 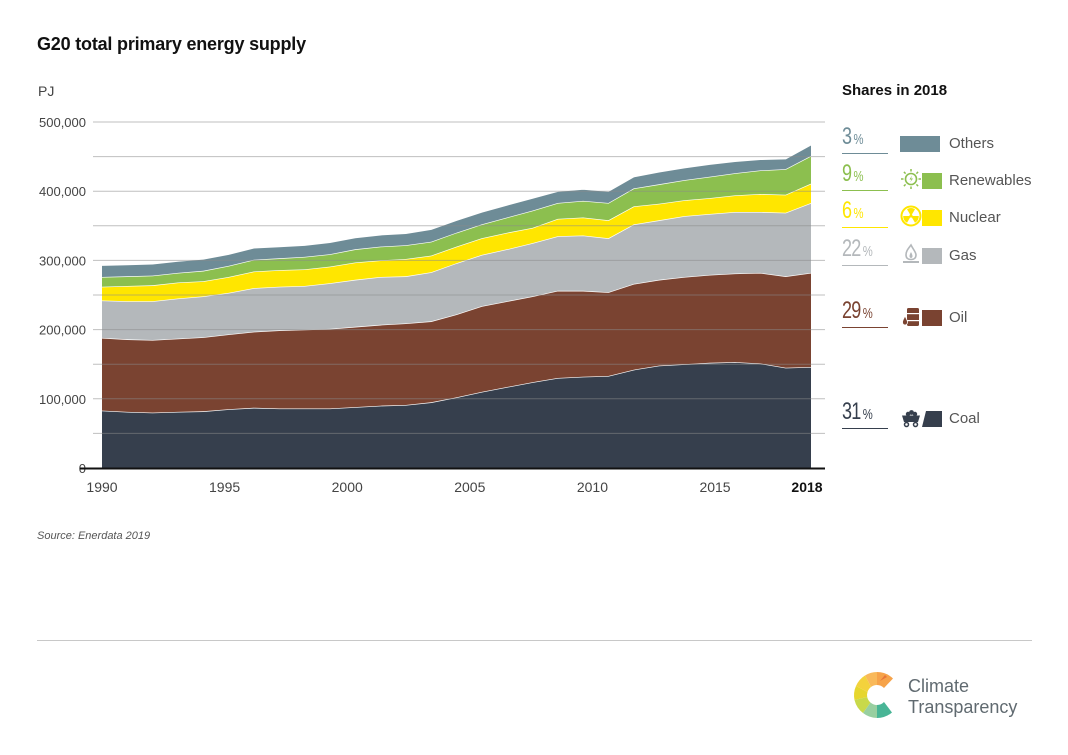 What do you see at coordinates (990, 180) in the screenshot?
I see `legend-label: Renewables` at bounding box center [990, 180].